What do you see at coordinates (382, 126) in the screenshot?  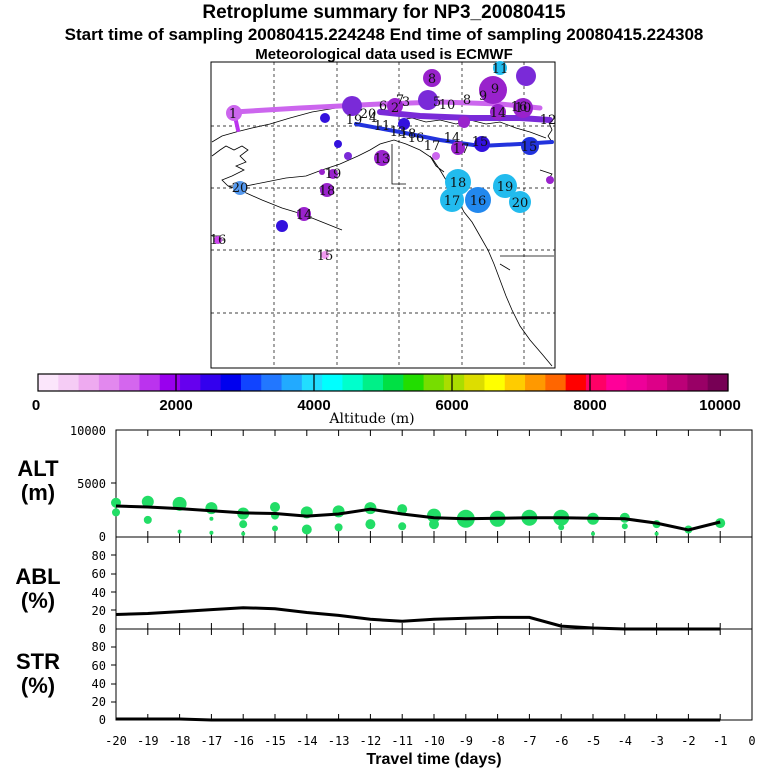 I see `plume-label: 11` at bounding box center [382, 126].